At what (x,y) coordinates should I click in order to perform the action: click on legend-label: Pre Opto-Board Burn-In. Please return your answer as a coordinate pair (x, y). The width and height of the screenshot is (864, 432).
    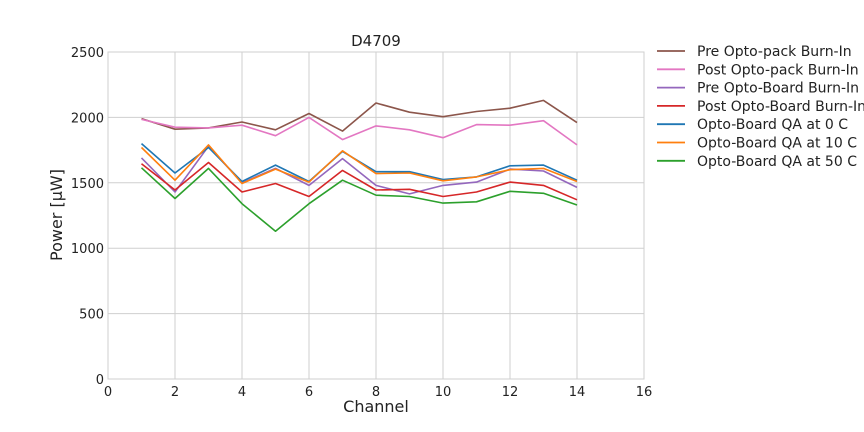
    Looking at the image, I should click on (778, 89).